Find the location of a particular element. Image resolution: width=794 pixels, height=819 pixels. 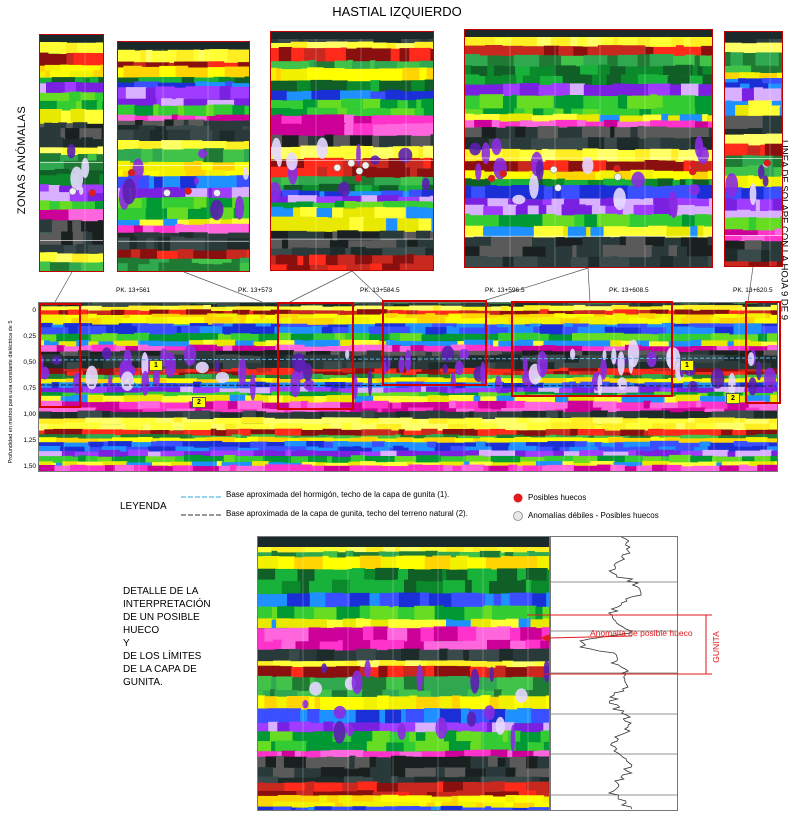

pk-label: PK. 13+561 is located at coordinates (133, 290).